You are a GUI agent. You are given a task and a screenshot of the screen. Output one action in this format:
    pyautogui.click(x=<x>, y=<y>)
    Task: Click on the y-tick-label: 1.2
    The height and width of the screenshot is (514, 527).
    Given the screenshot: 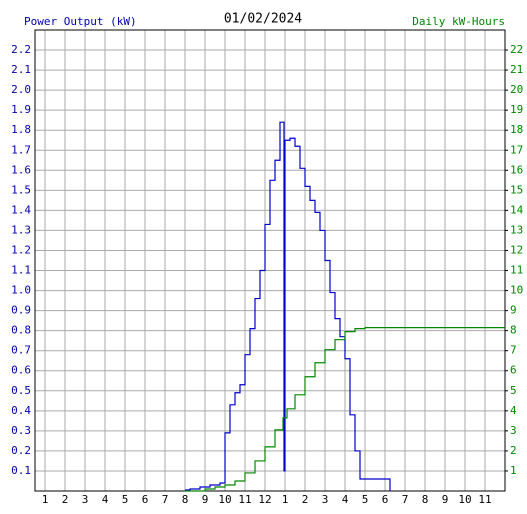 What is the action you would take?
    pyautogui.click(x=21, y=249)
    